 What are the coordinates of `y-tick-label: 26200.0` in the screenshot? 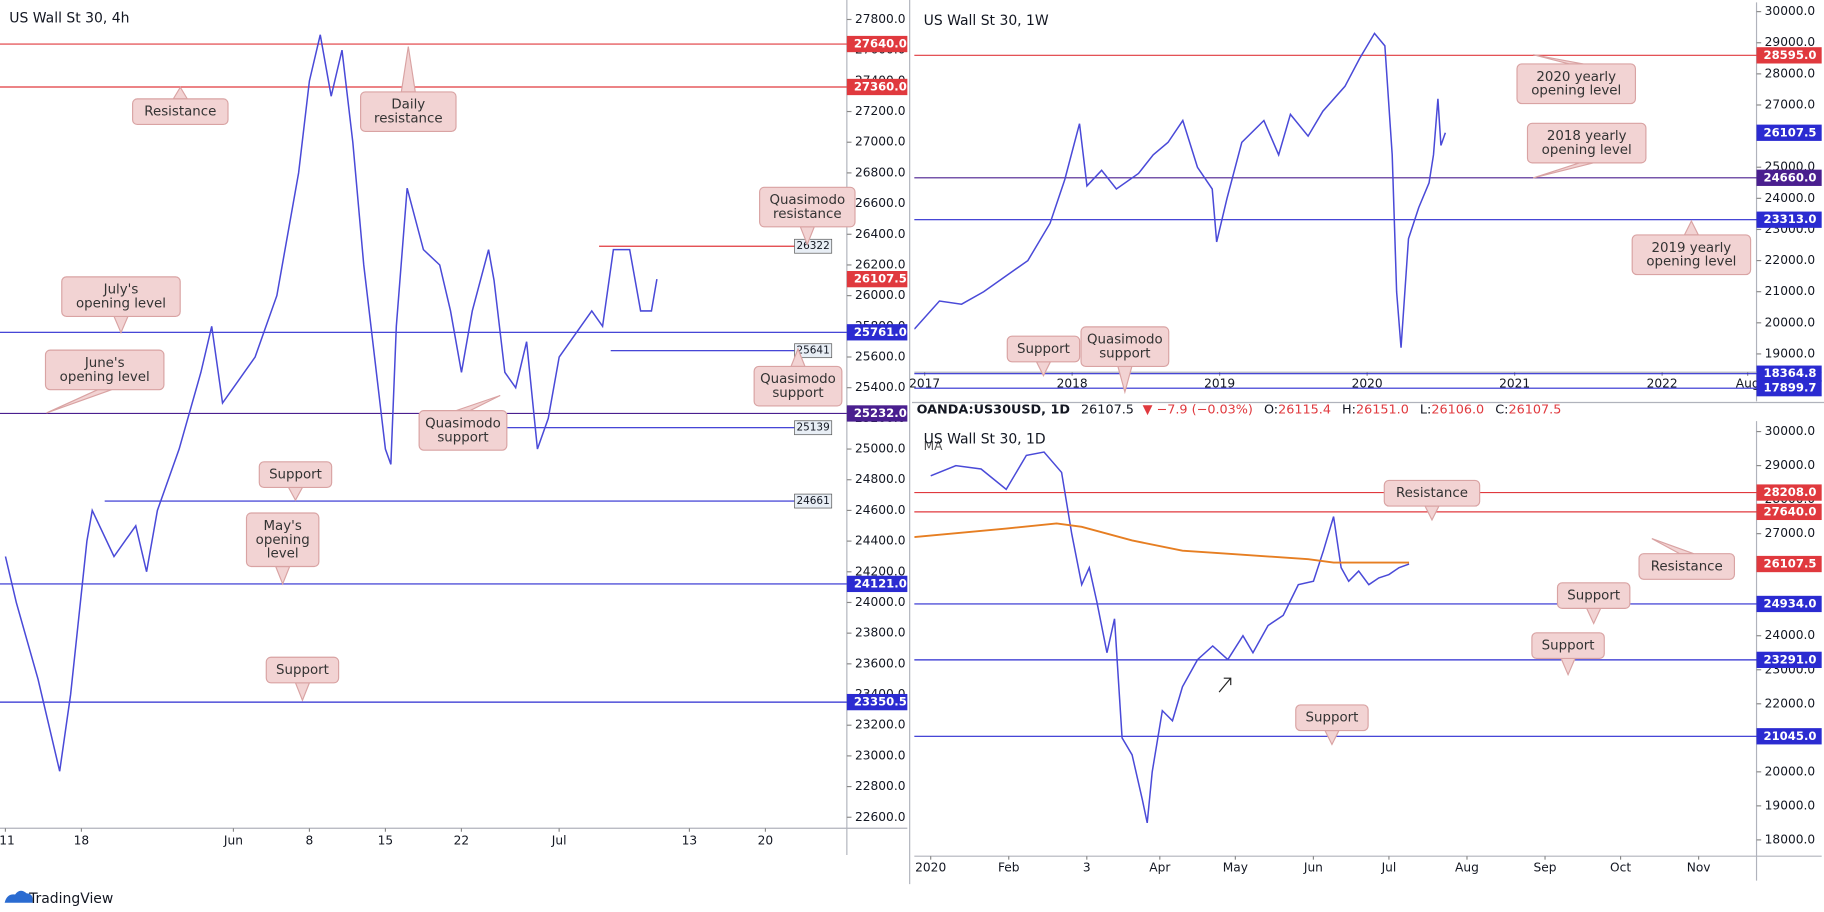 It's located at (880, 264).